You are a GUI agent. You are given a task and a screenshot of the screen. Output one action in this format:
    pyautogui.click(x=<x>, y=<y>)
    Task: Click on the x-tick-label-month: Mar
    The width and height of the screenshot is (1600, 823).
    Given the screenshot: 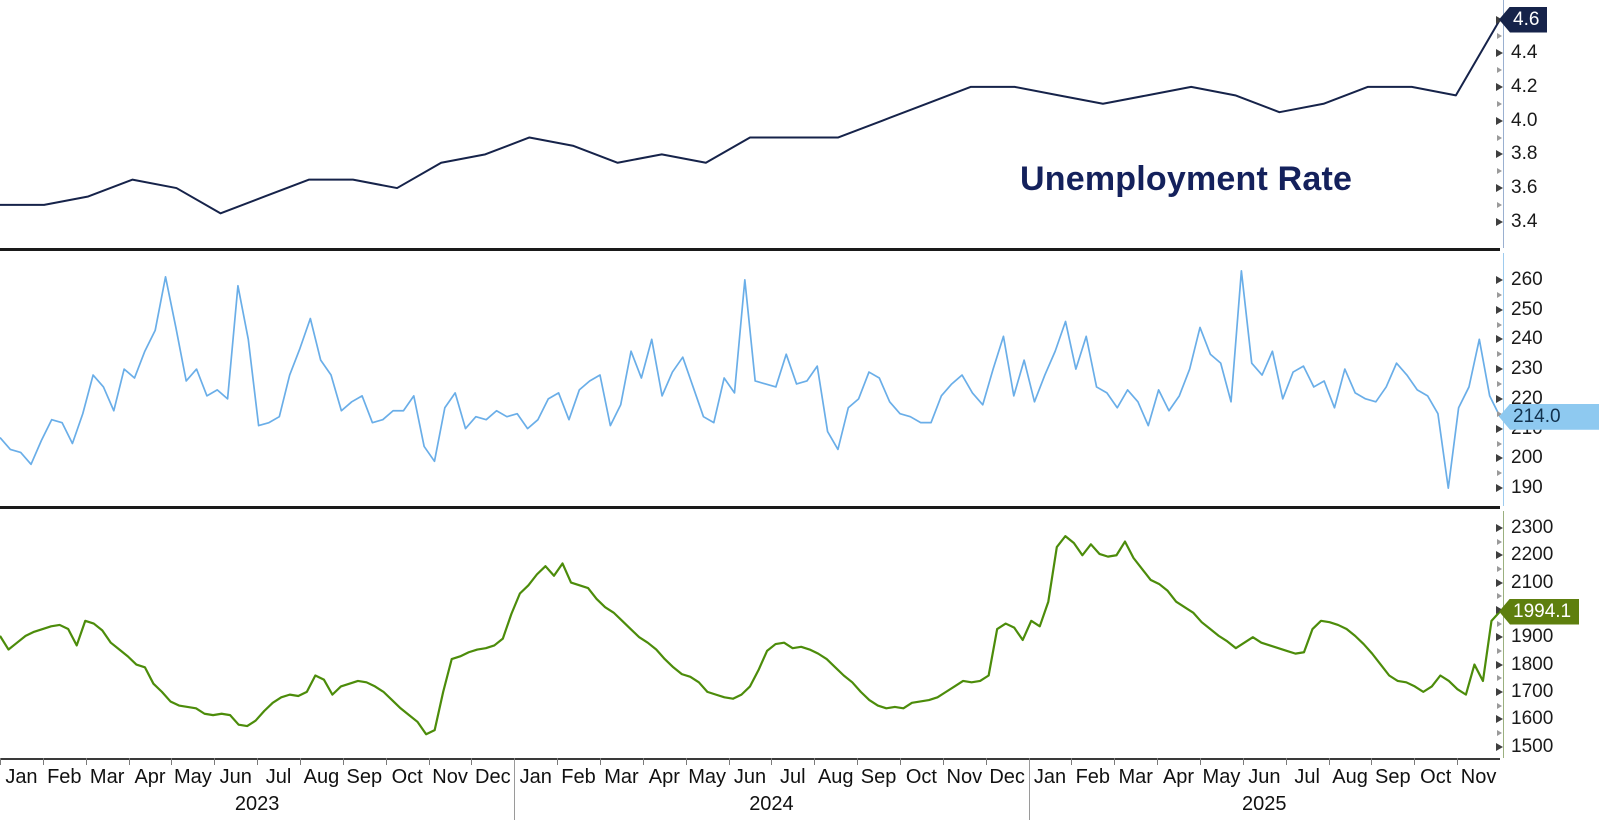 What is the action you would take?
    pyautogui.click(x=621, y=777)
    